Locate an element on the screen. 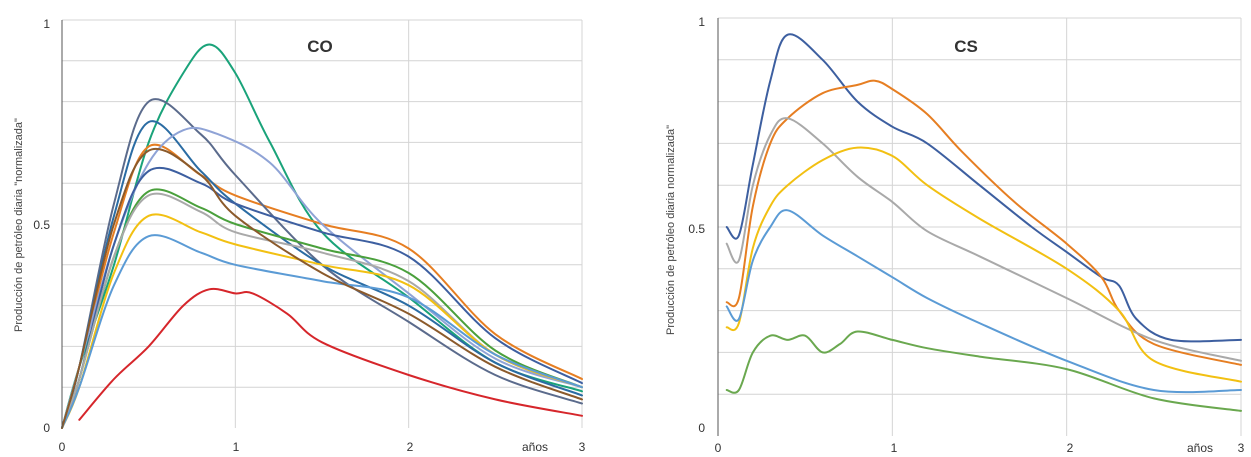  co-title: CO is located at coordinates (320, 46).